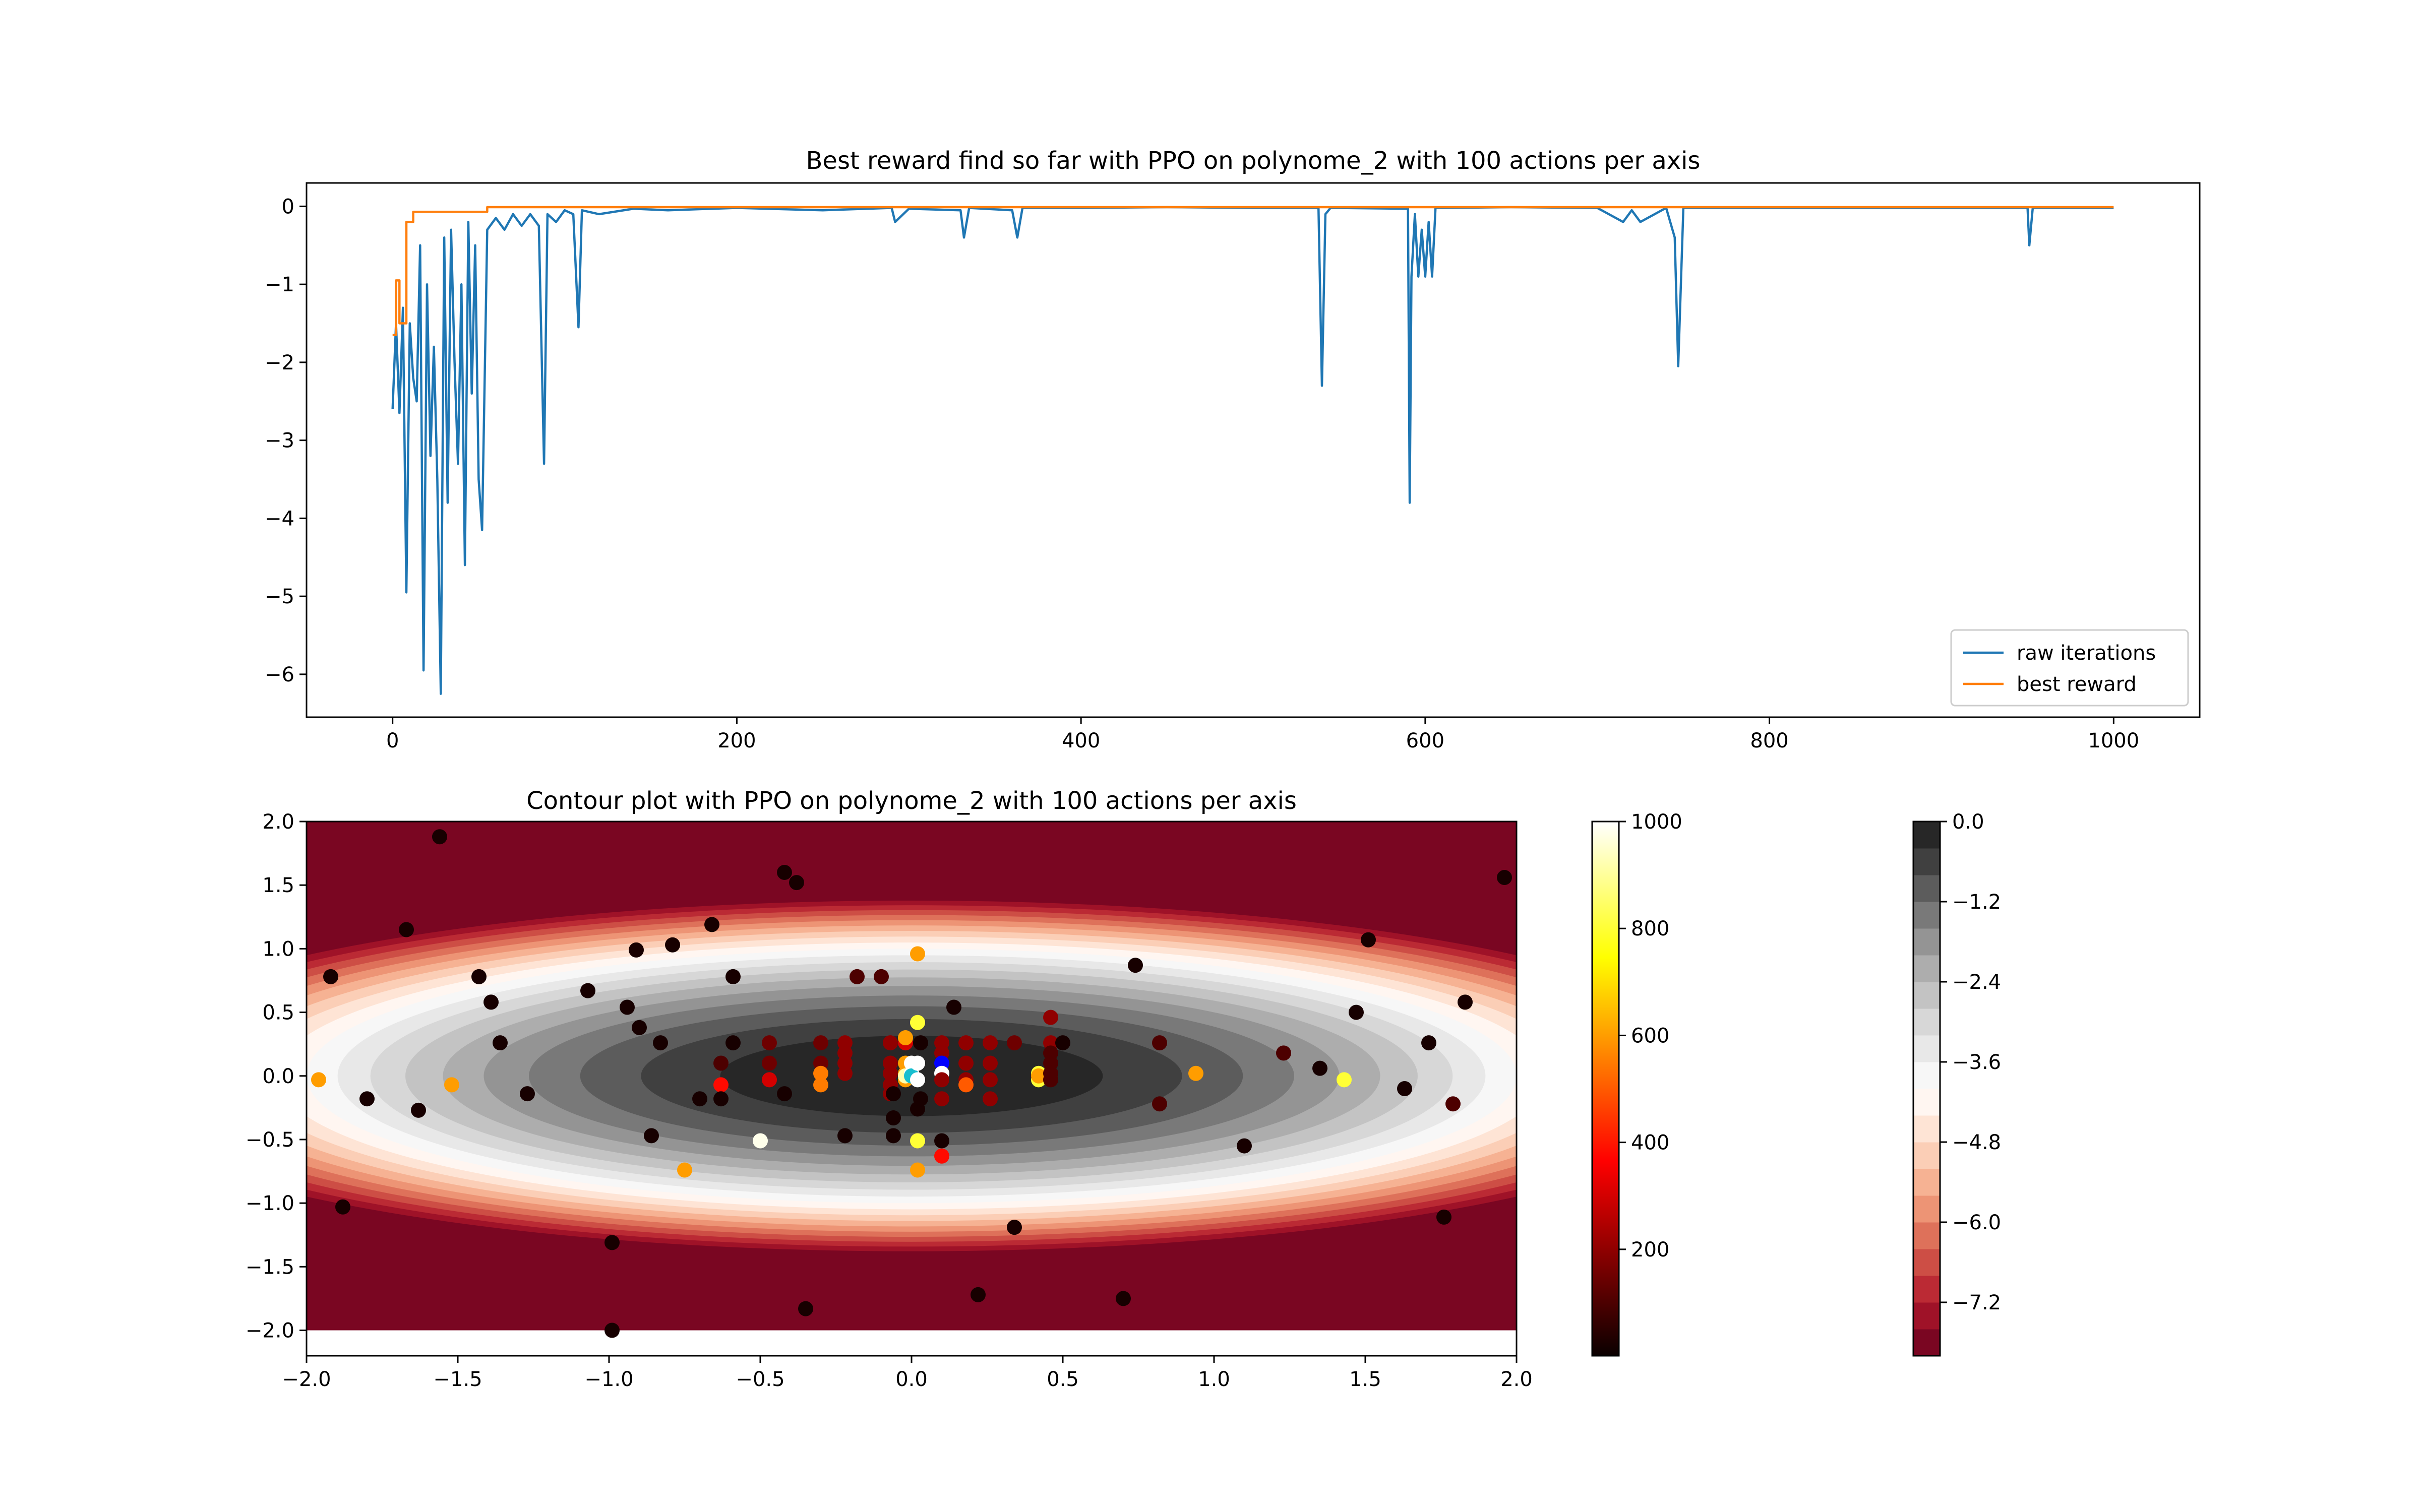  What do you see at coordinates (1253, 272) in the screenshot?
I see `series-line-best-reward` at bounding box center [1253, 272].